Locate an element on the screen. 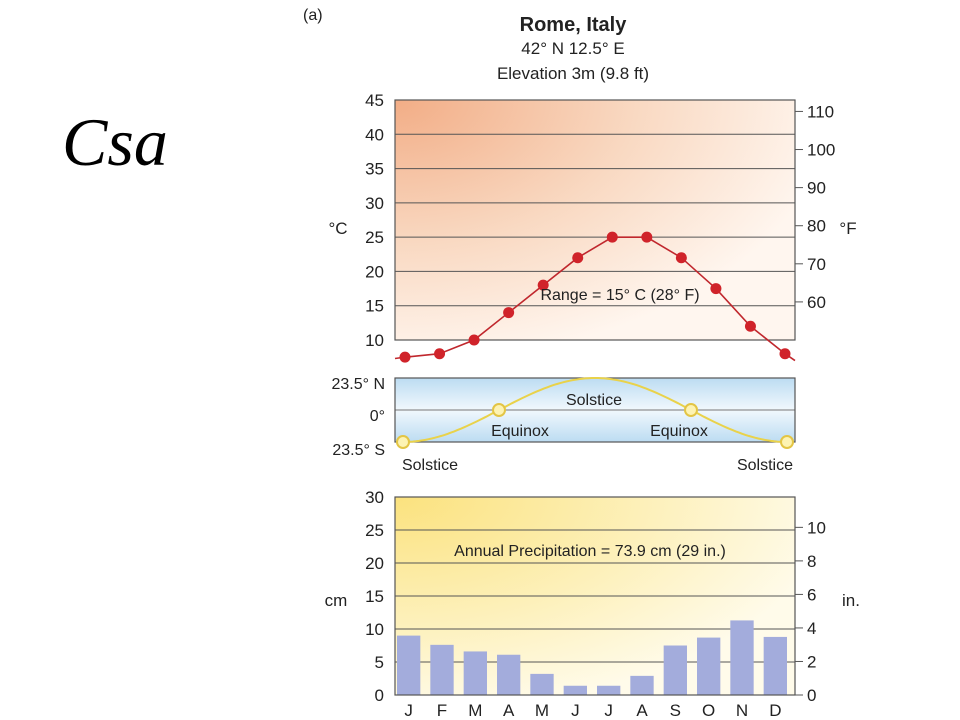  coordinates: 42° N 12.5° E is located at coordinates (572, 48).